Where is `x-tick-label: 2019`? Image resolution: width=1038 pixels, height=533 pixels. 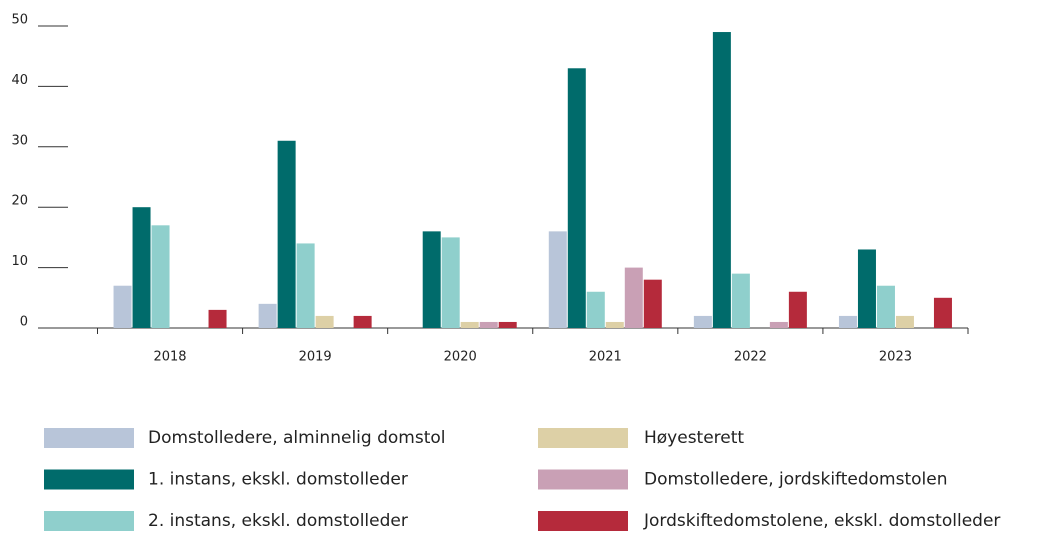
x-tick-label: 2019 is located at coordinates (315, 357).